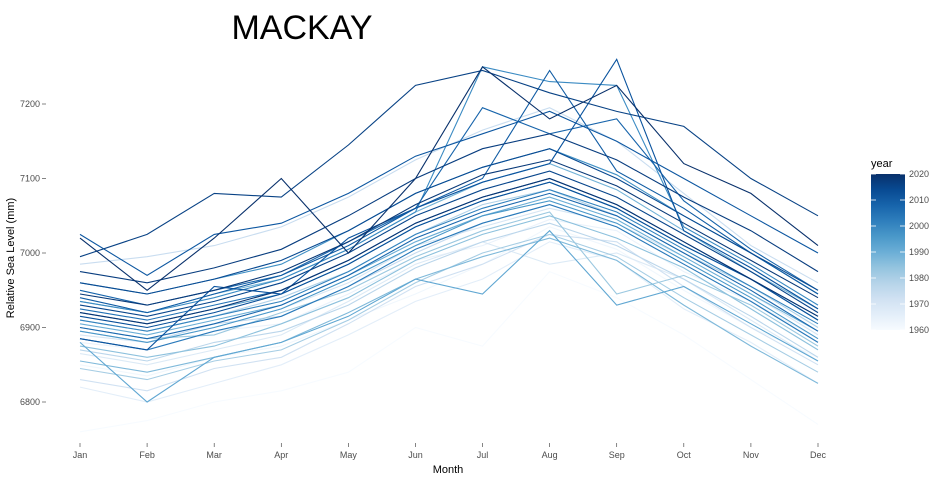 The image size is (940, 480). What do you see at coordinates (919, 278) in the screenshot?
I see `colorbar-label: 1980` at bounding box center [919, 278].